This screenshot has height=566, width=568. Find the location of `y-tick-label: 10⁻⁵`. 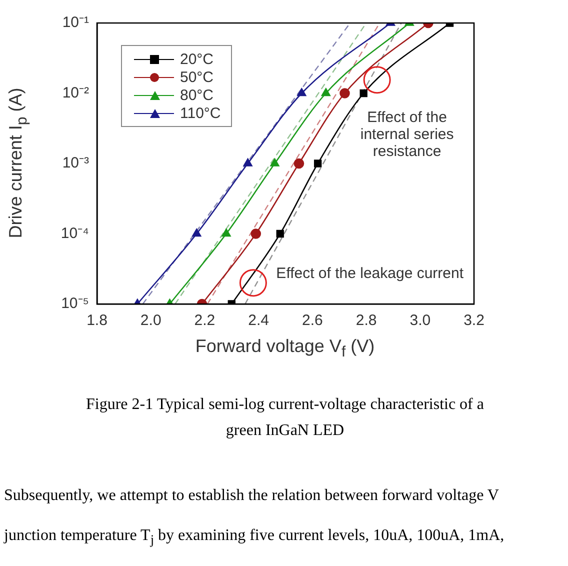

y-tick-label: 10⁻⁵ is located at coordinates (75, 303).